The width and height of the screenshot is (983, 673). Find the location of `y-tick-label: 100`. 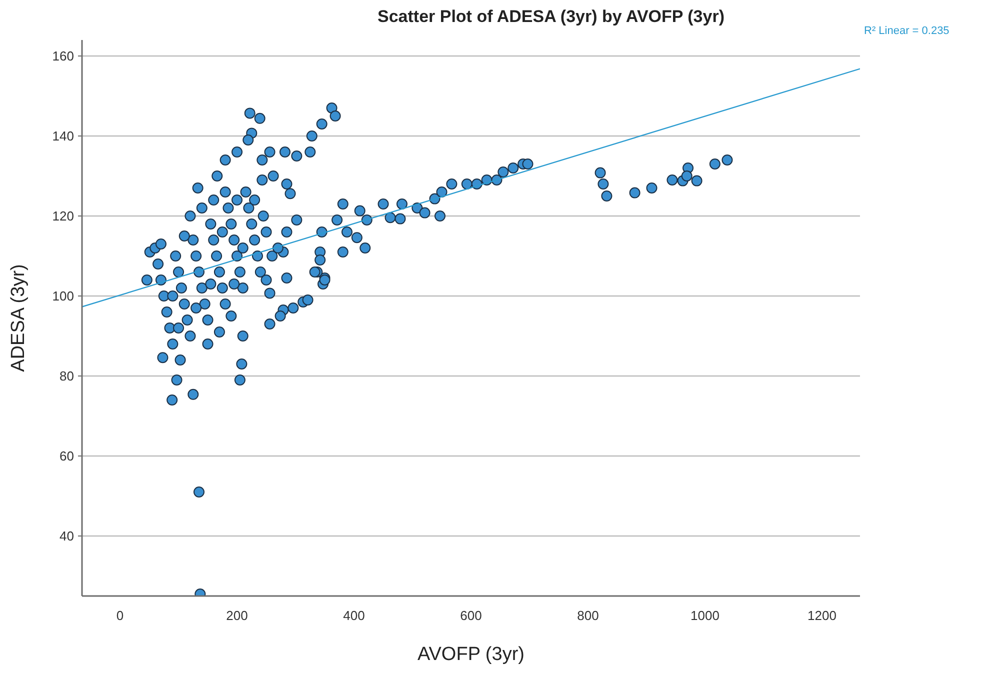

y-tick-label: 100 is located at coordinates (63, 296).